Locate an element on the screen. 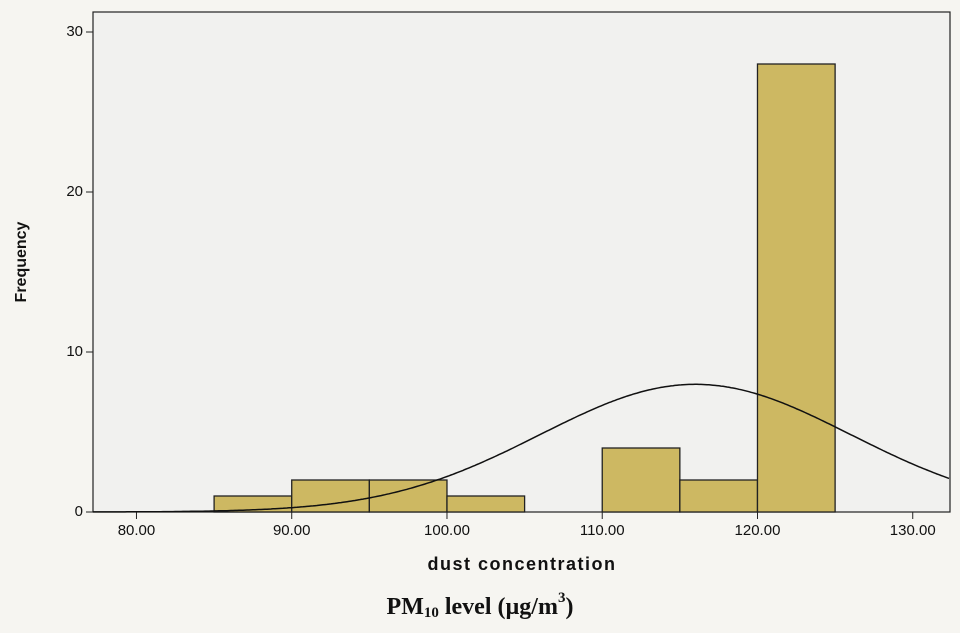  caption-part: level (µg/m is located at coordinates (498, 607).